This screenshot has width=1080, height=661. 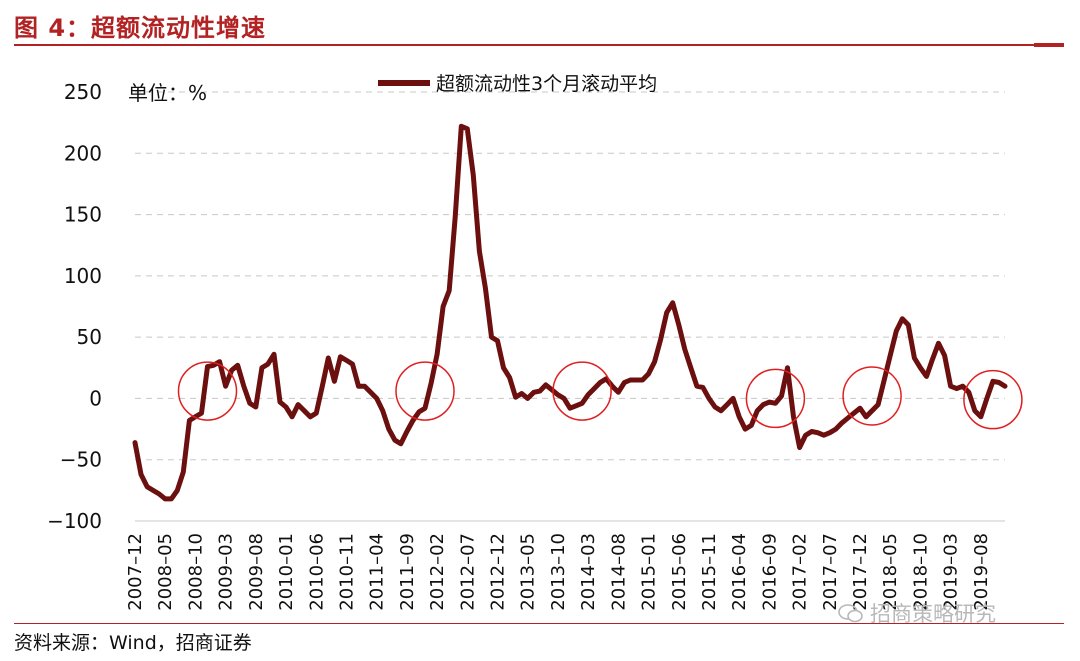 What do you see at coordinates (1049, 45) in the screenshot?
I see `title-rule-accent` at bounding box center [1049, 45].